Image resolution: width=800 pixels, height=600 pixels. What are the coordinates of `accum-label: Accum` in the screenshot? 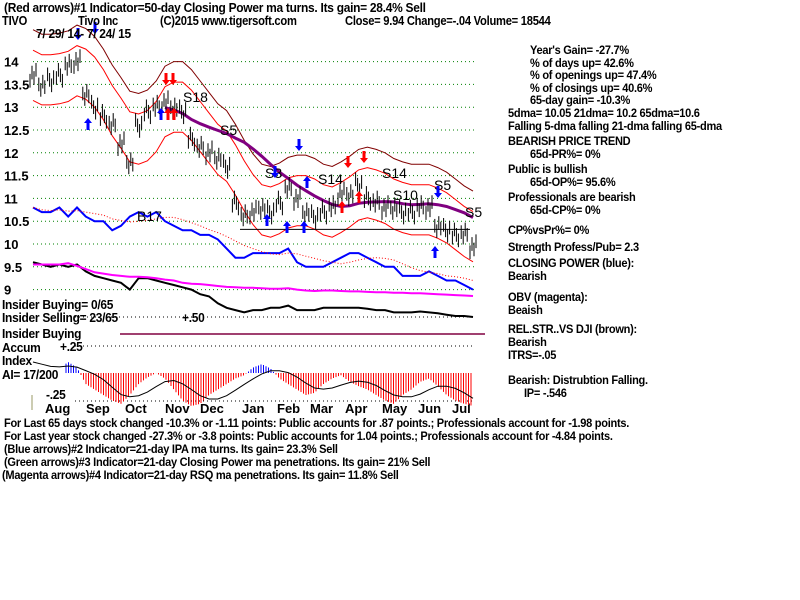 It's located at (21, 347).